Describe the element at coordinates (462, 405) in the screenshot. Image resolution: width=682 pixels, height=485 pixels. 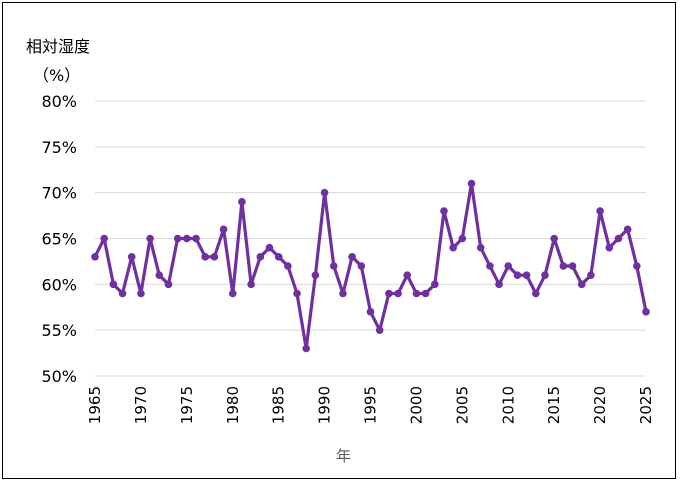
I see `x-tick-label: 2005` at that location.